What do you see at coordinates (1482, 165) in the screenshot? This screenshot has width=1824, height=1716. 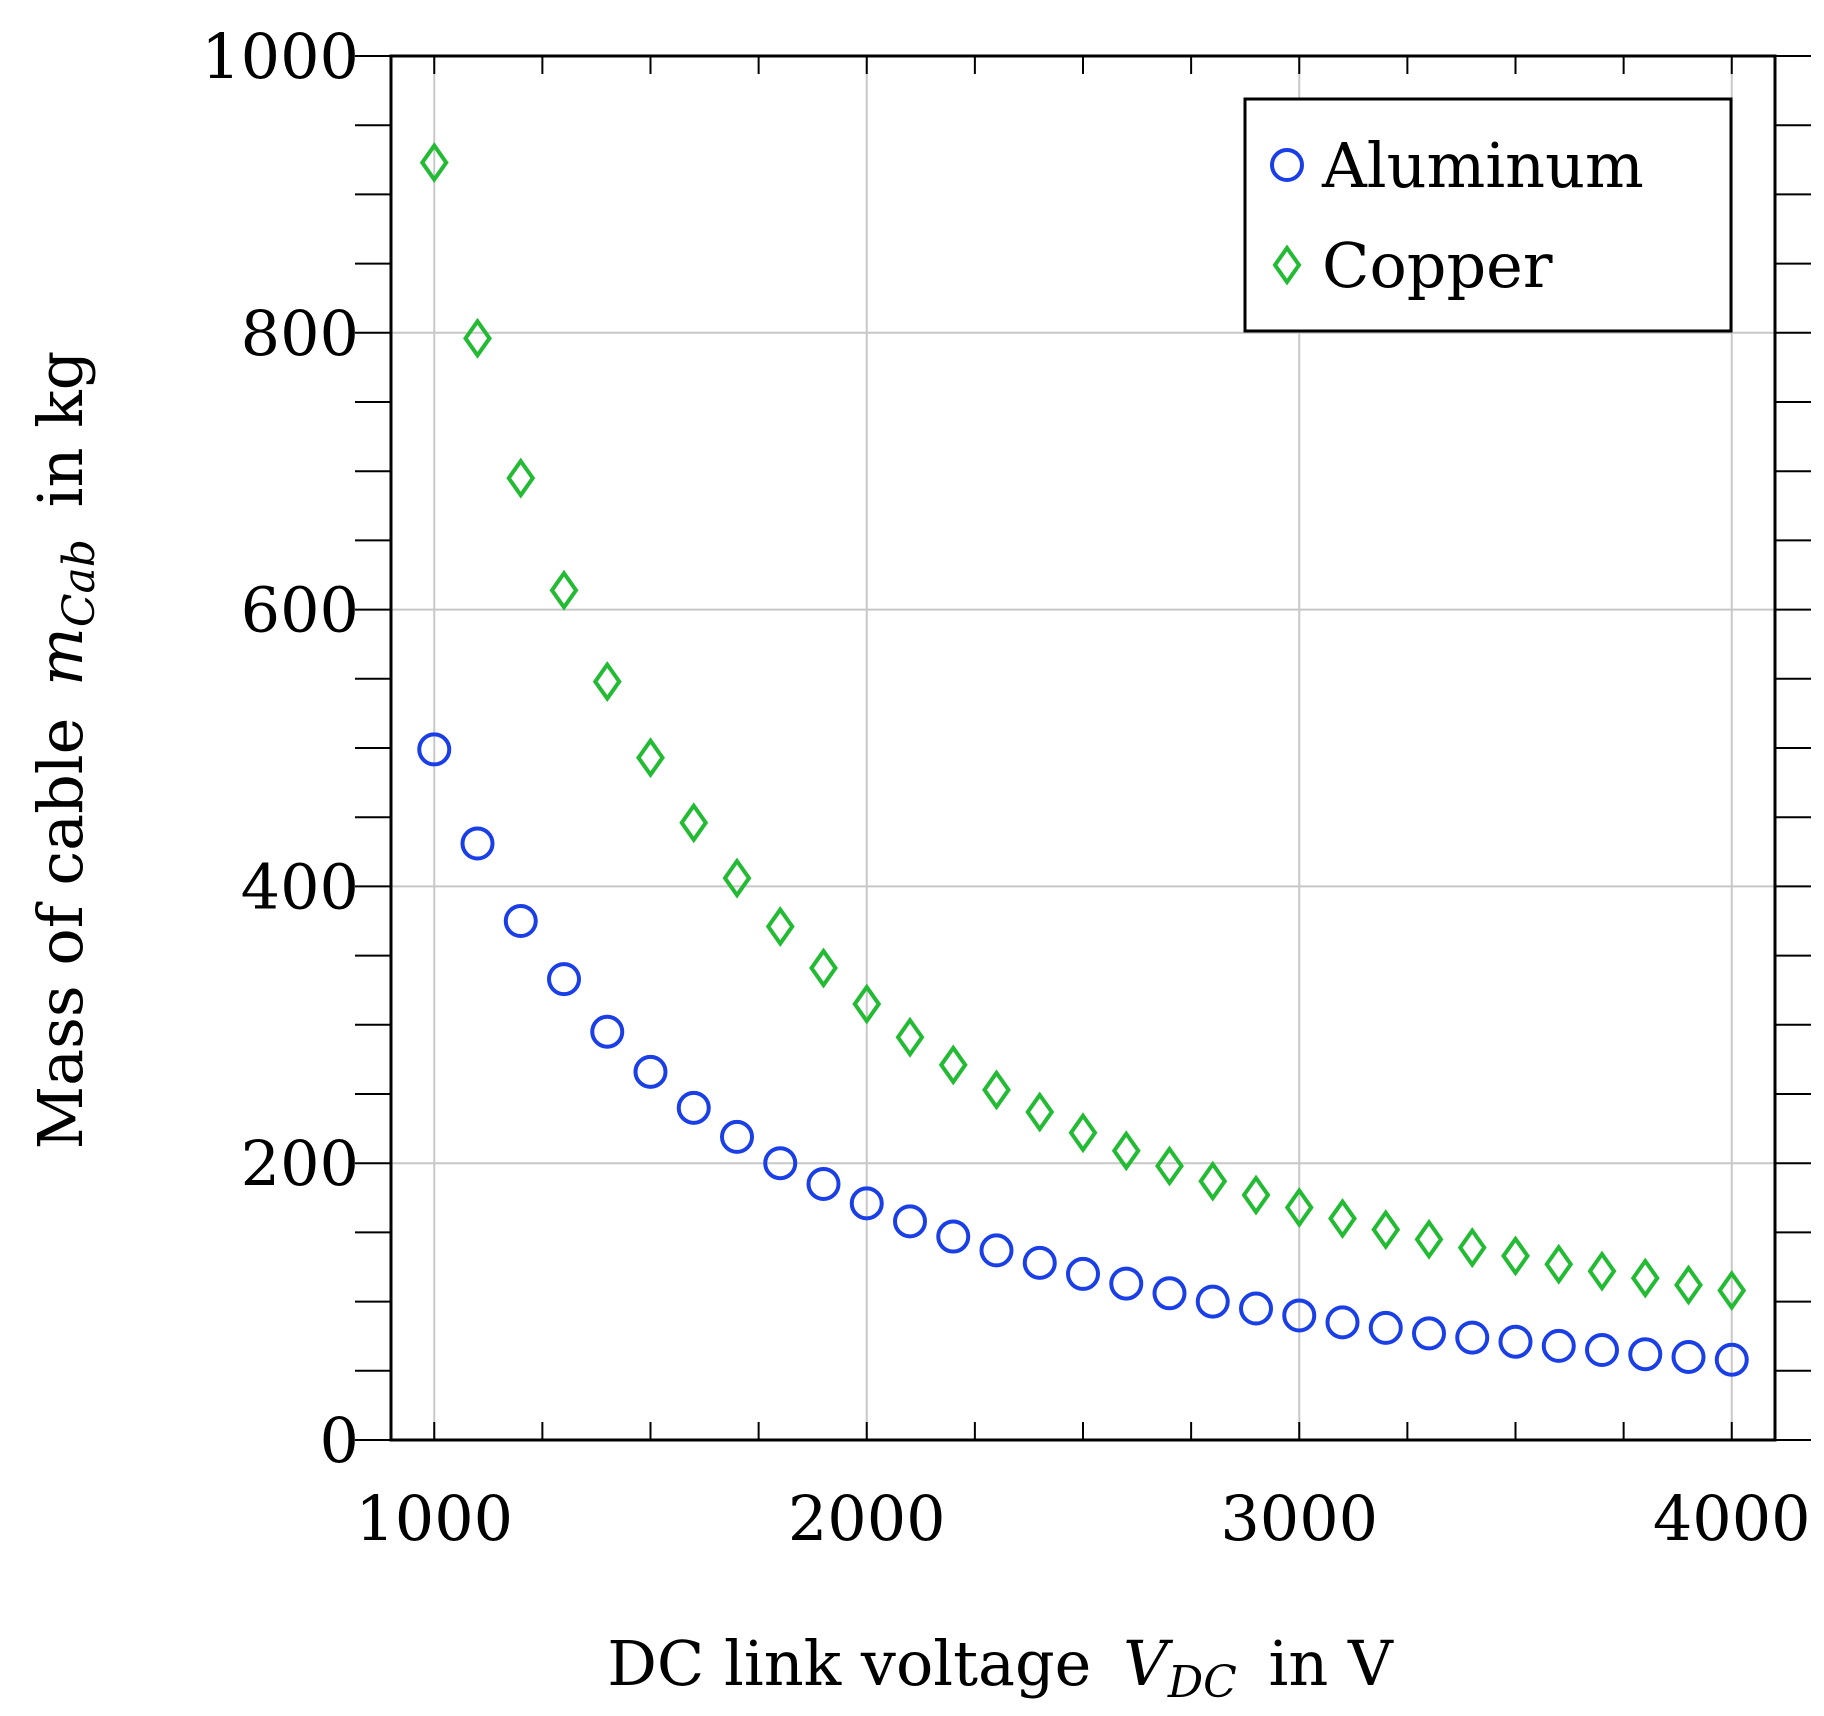 I see `legend-aluminum-label: Aluminum` at bounding box center [1482, 165].